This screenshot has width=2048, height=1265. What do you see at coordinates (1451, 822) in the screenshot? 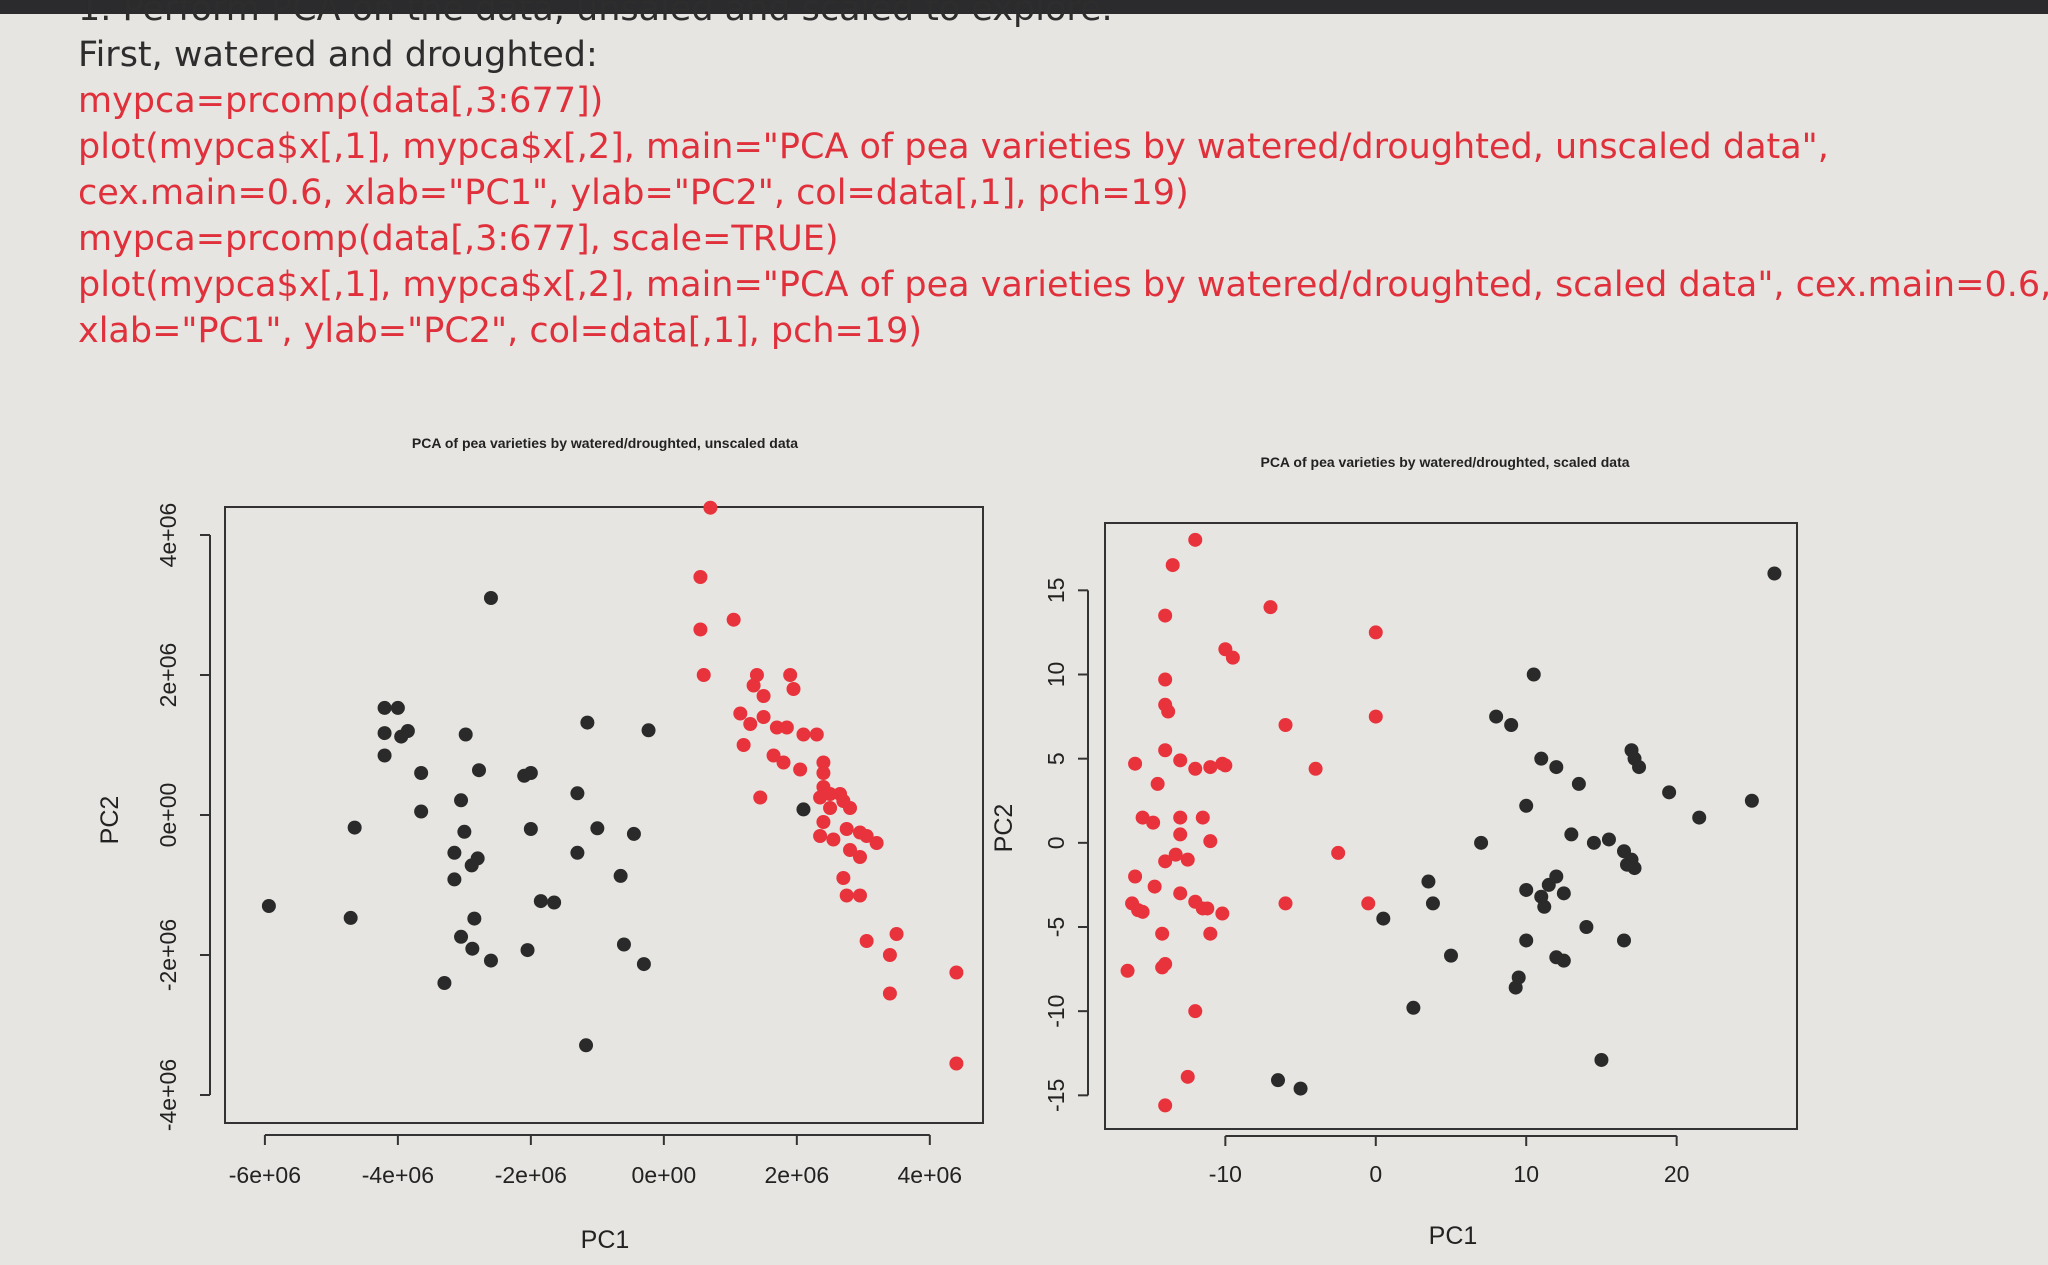
I see `points-layer` at bounding box center [1451, 822].